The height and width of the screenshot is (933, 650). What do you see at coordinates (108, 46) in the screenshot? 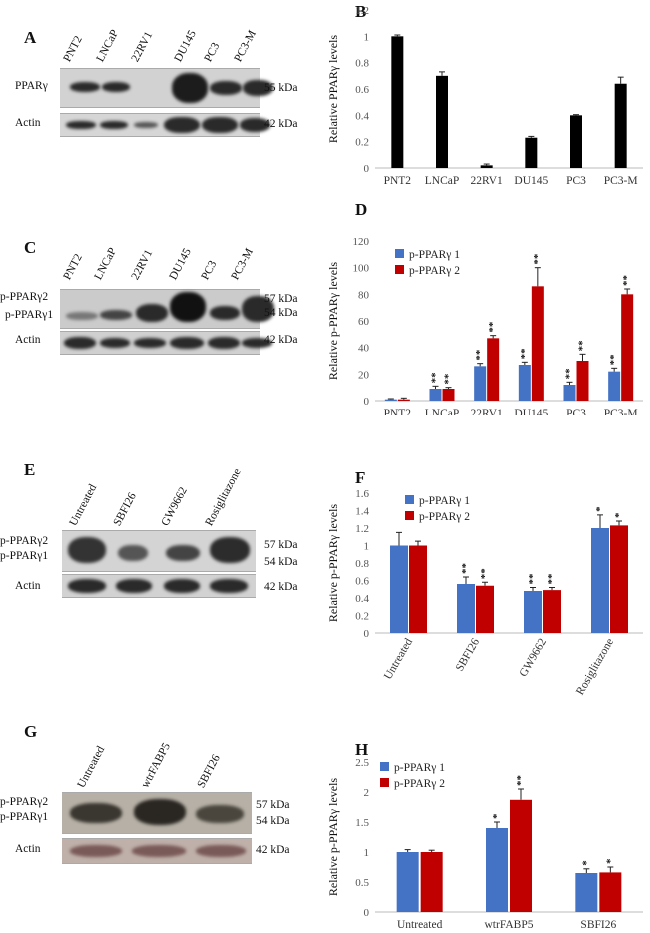
I see `blot-a-lane-label: LNCaP` at bounding box center [108, 46].